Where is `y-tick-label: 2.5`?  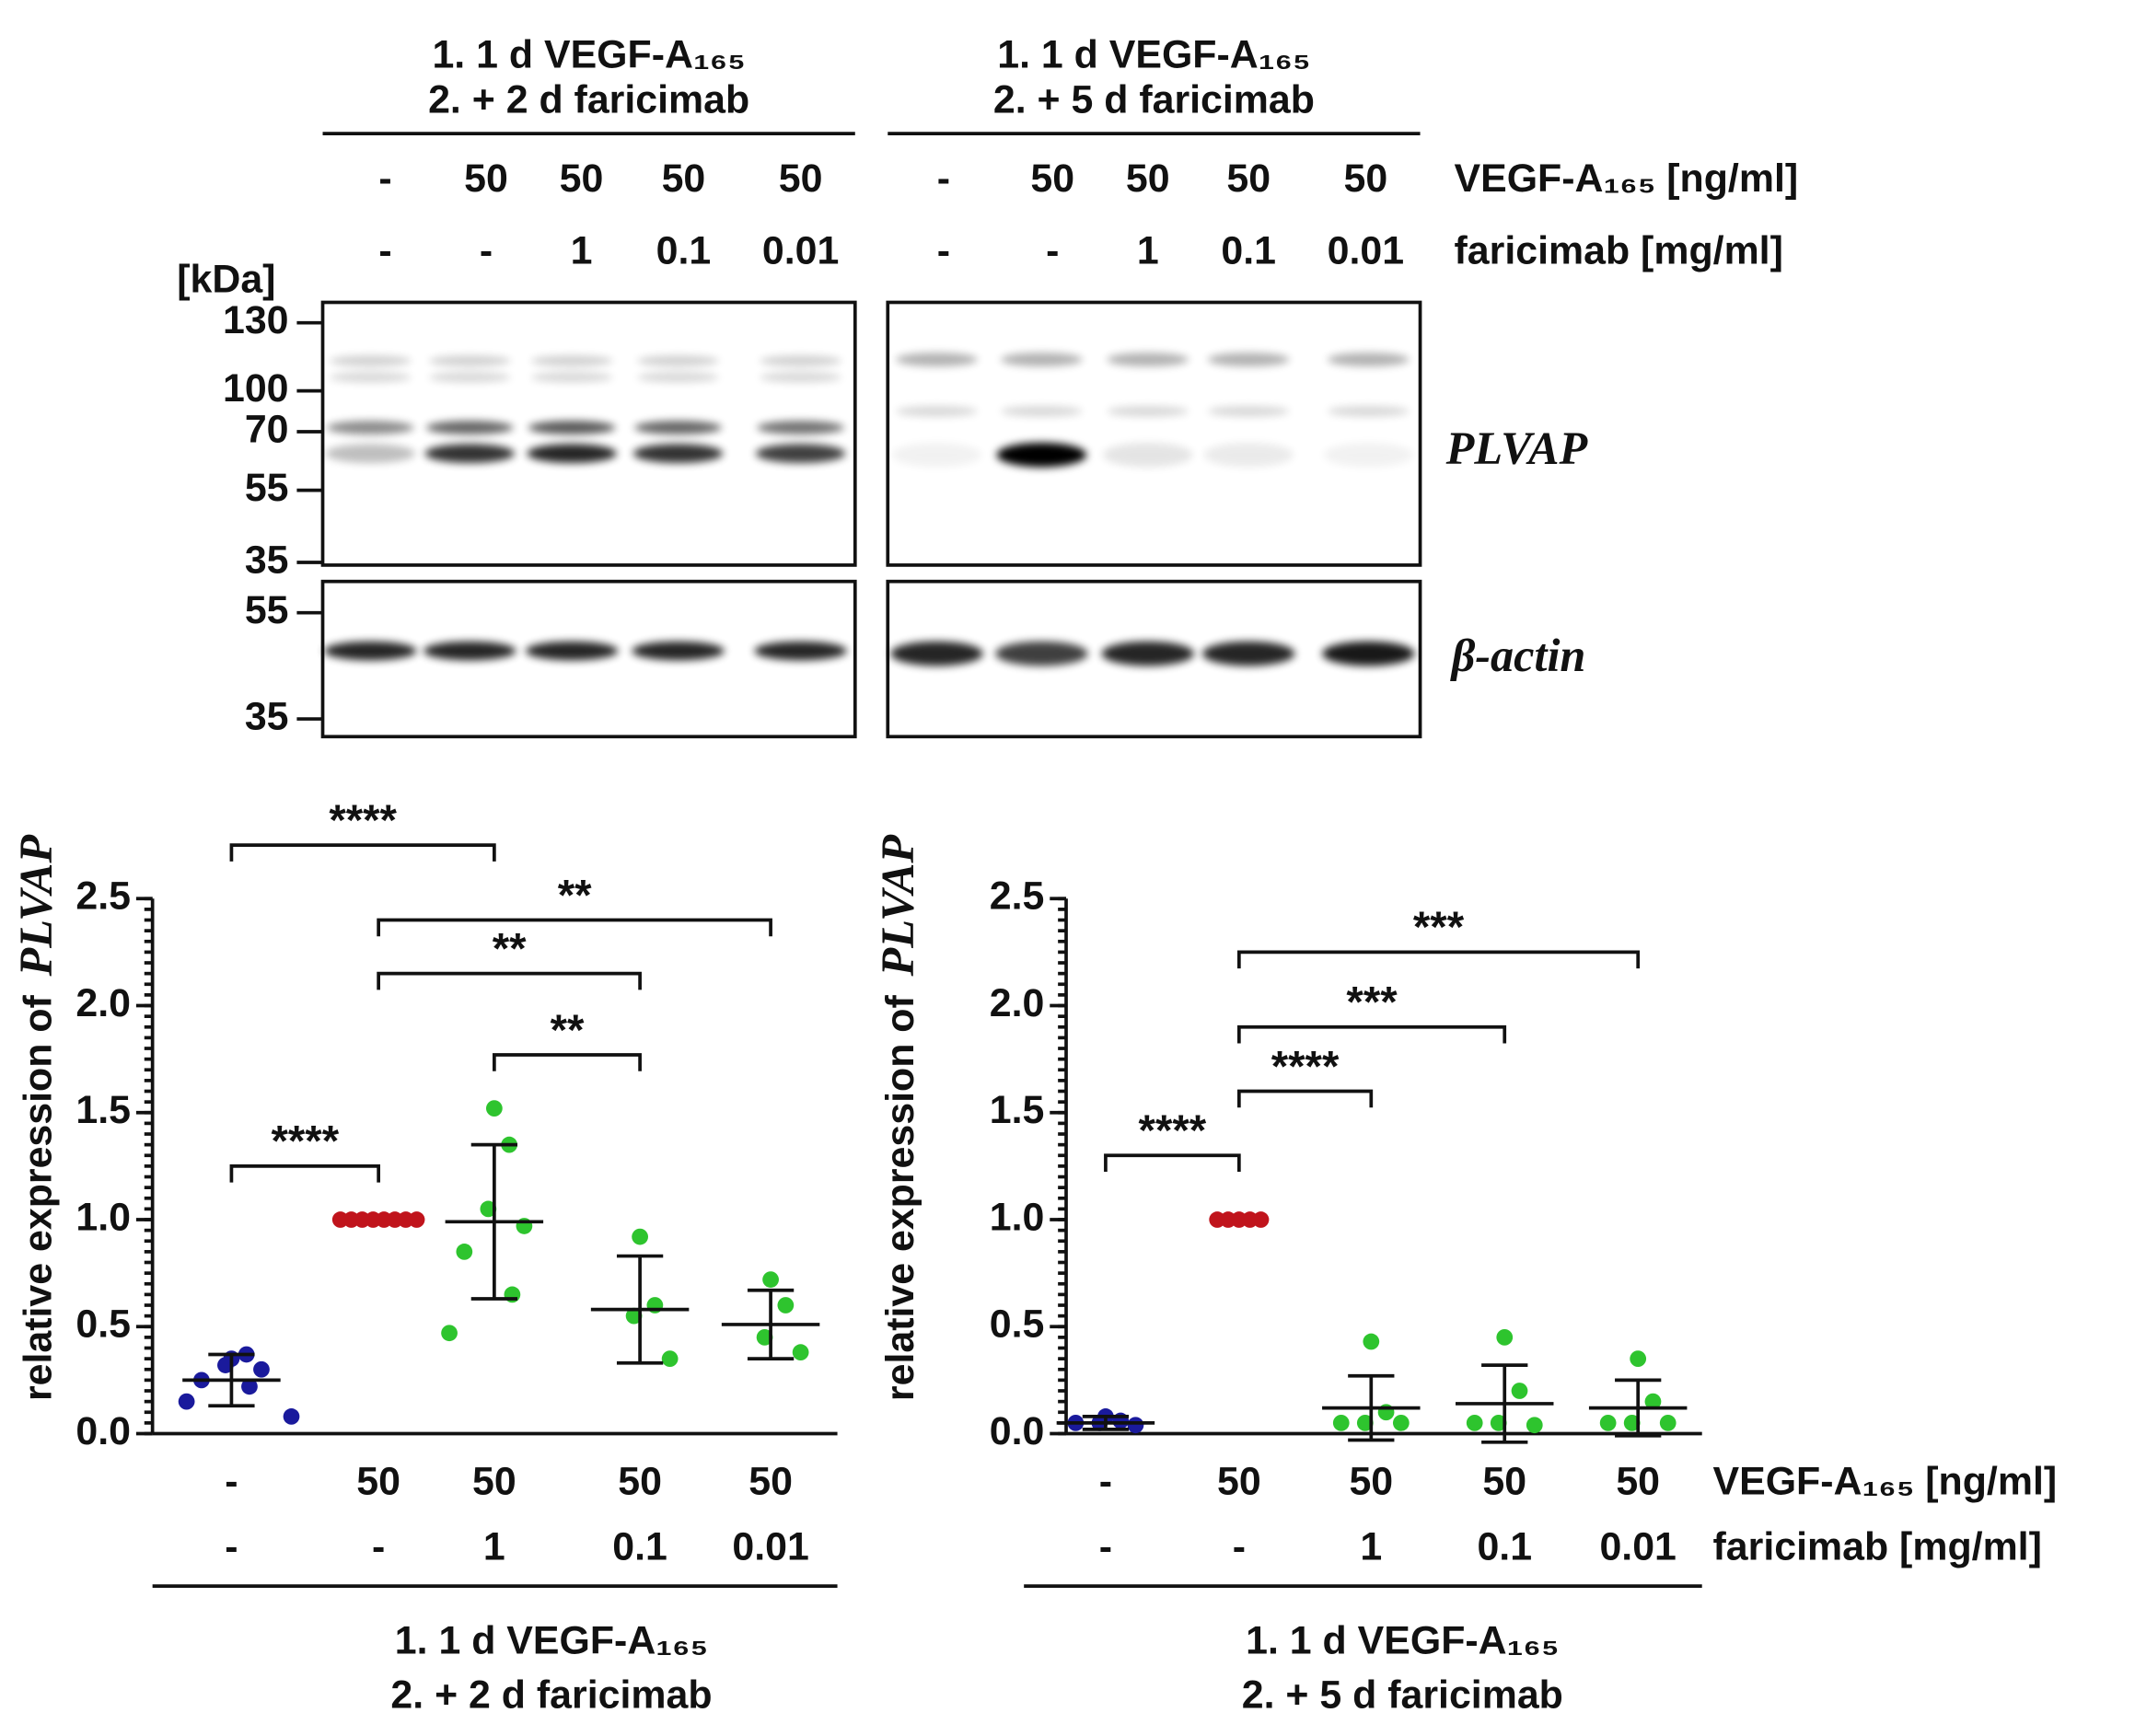 y-tick-label: 2.5 is located at coordinates (1017, 896).